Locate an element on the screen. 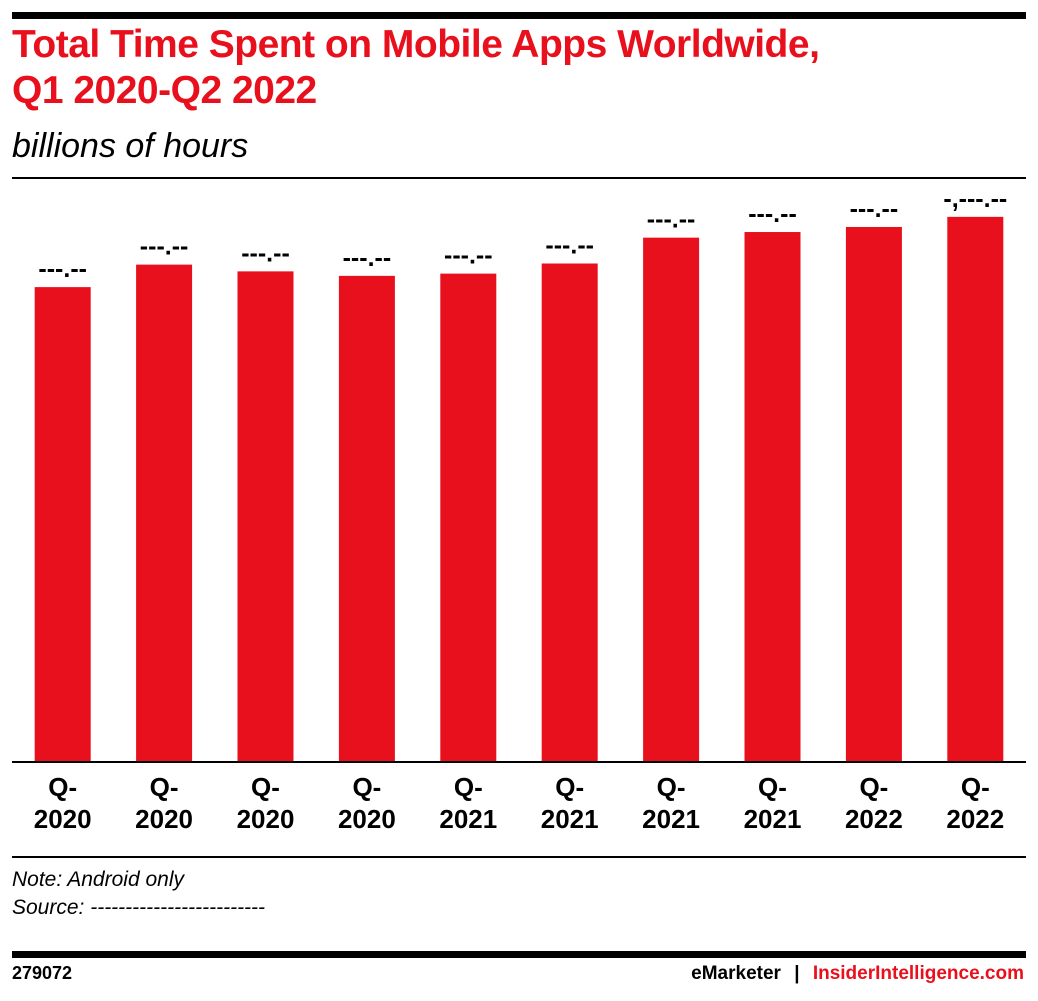  category-label-5-line-2: 2021 is located at coordinates (468, 819).